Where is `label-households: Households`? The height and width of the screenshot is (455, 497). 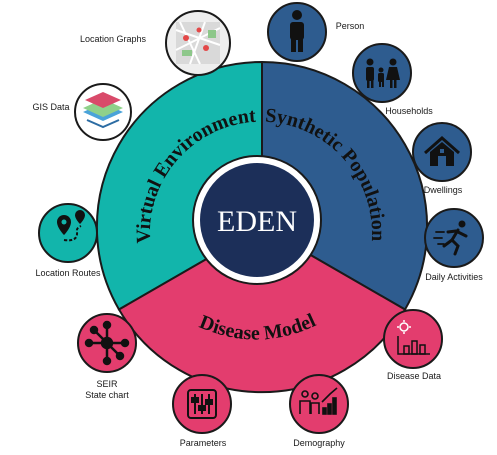 label-households: Households is located at coordinates (409, 111).